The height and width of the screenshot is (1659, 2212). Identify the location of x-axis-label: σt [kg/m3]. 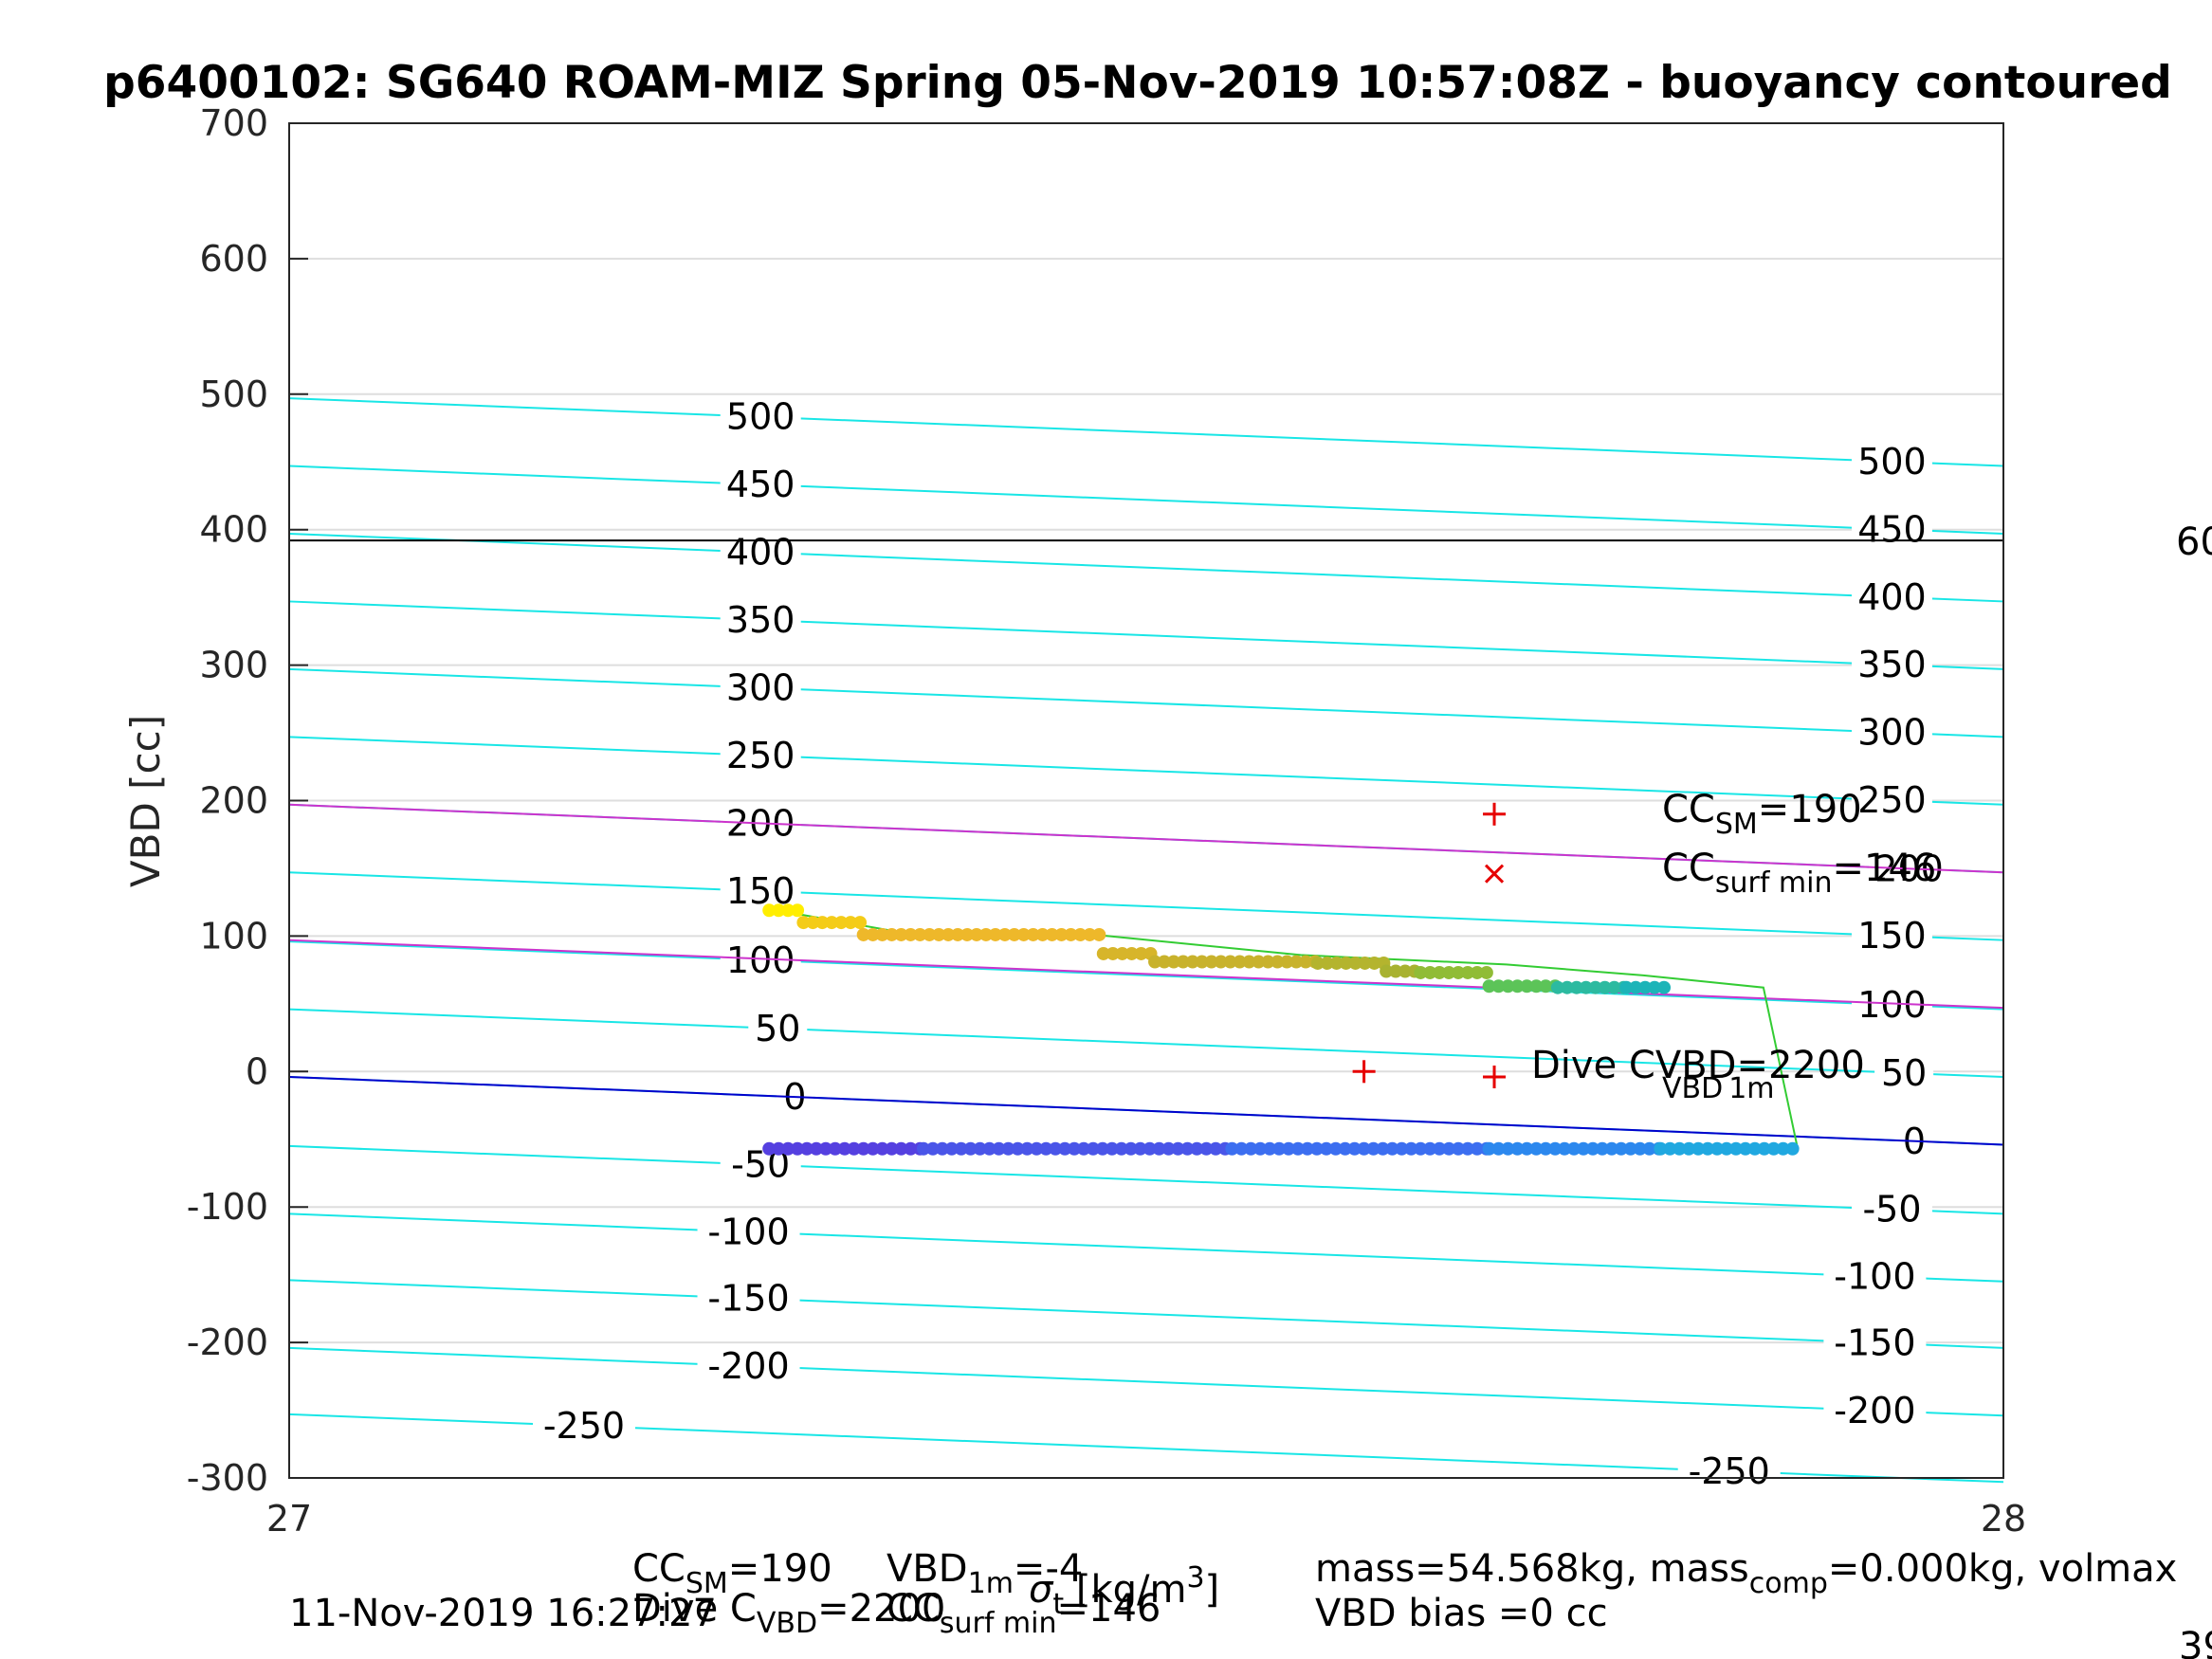
(1124, 1591).